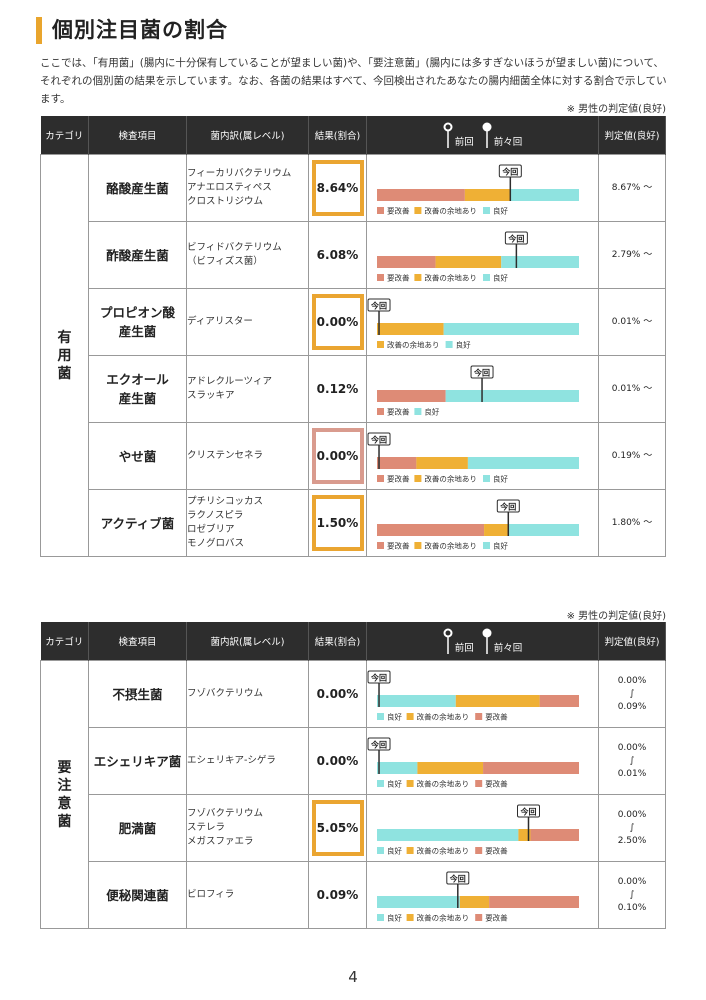 This screenshot has width=706, height=1000. I want to click on genus-cell: フィーカリバクテリウム アナエロスティペス クロストリジウム, so click(247, 188).